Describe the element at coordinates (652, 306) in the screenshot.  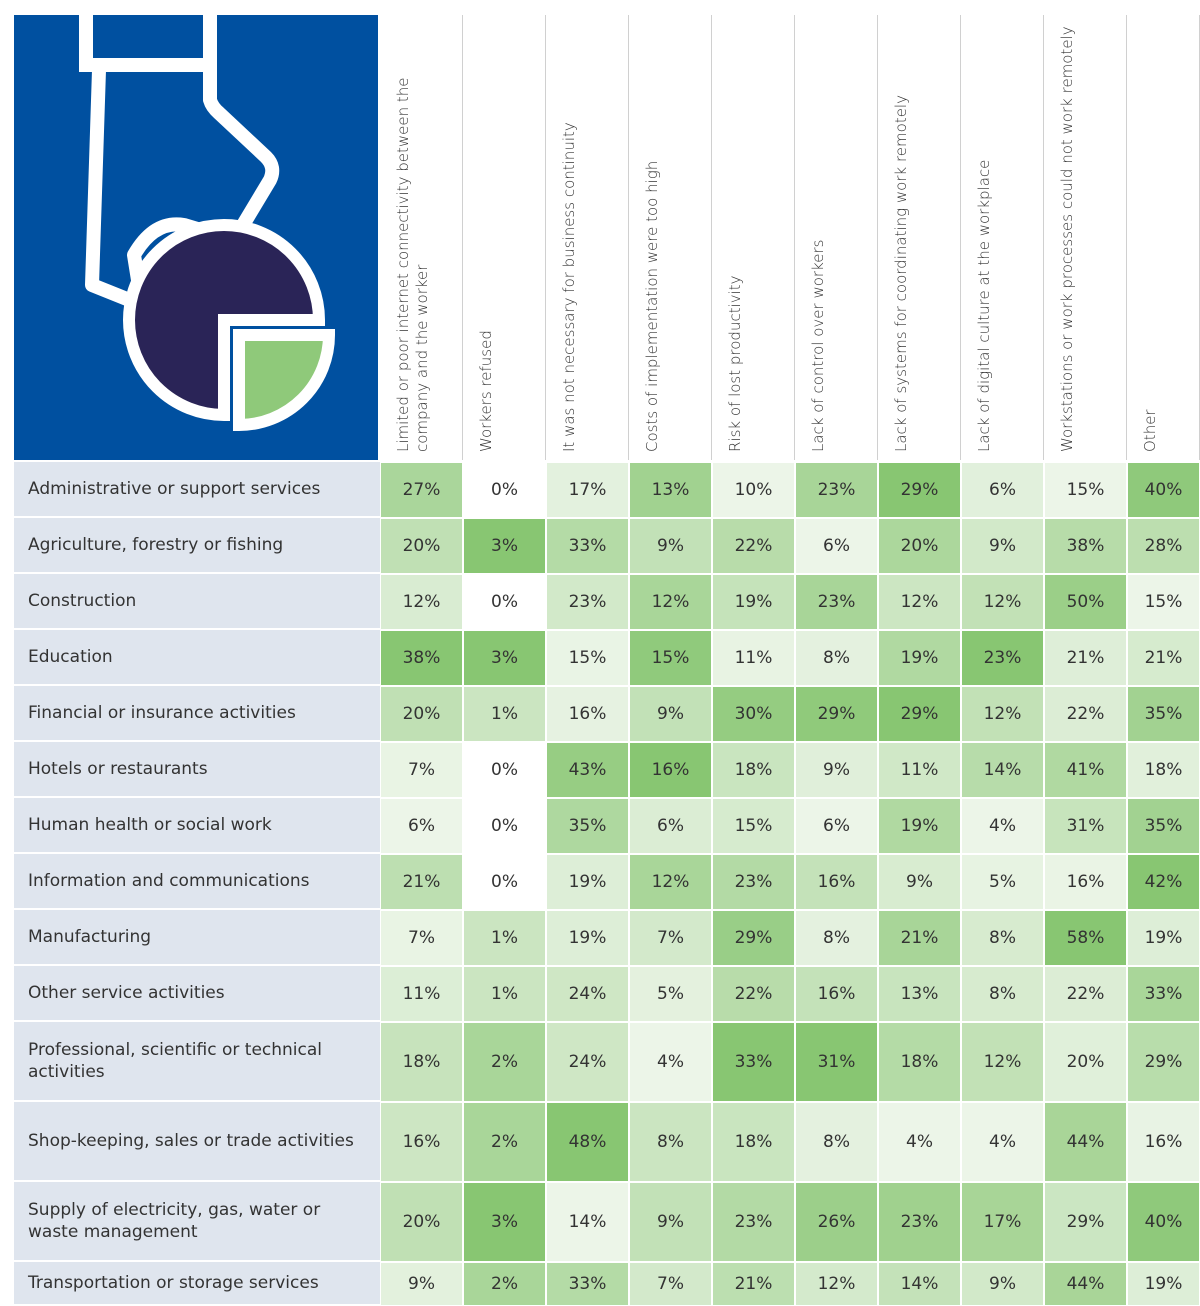
I see `column-header: Costs of implementation were too high` at that location.